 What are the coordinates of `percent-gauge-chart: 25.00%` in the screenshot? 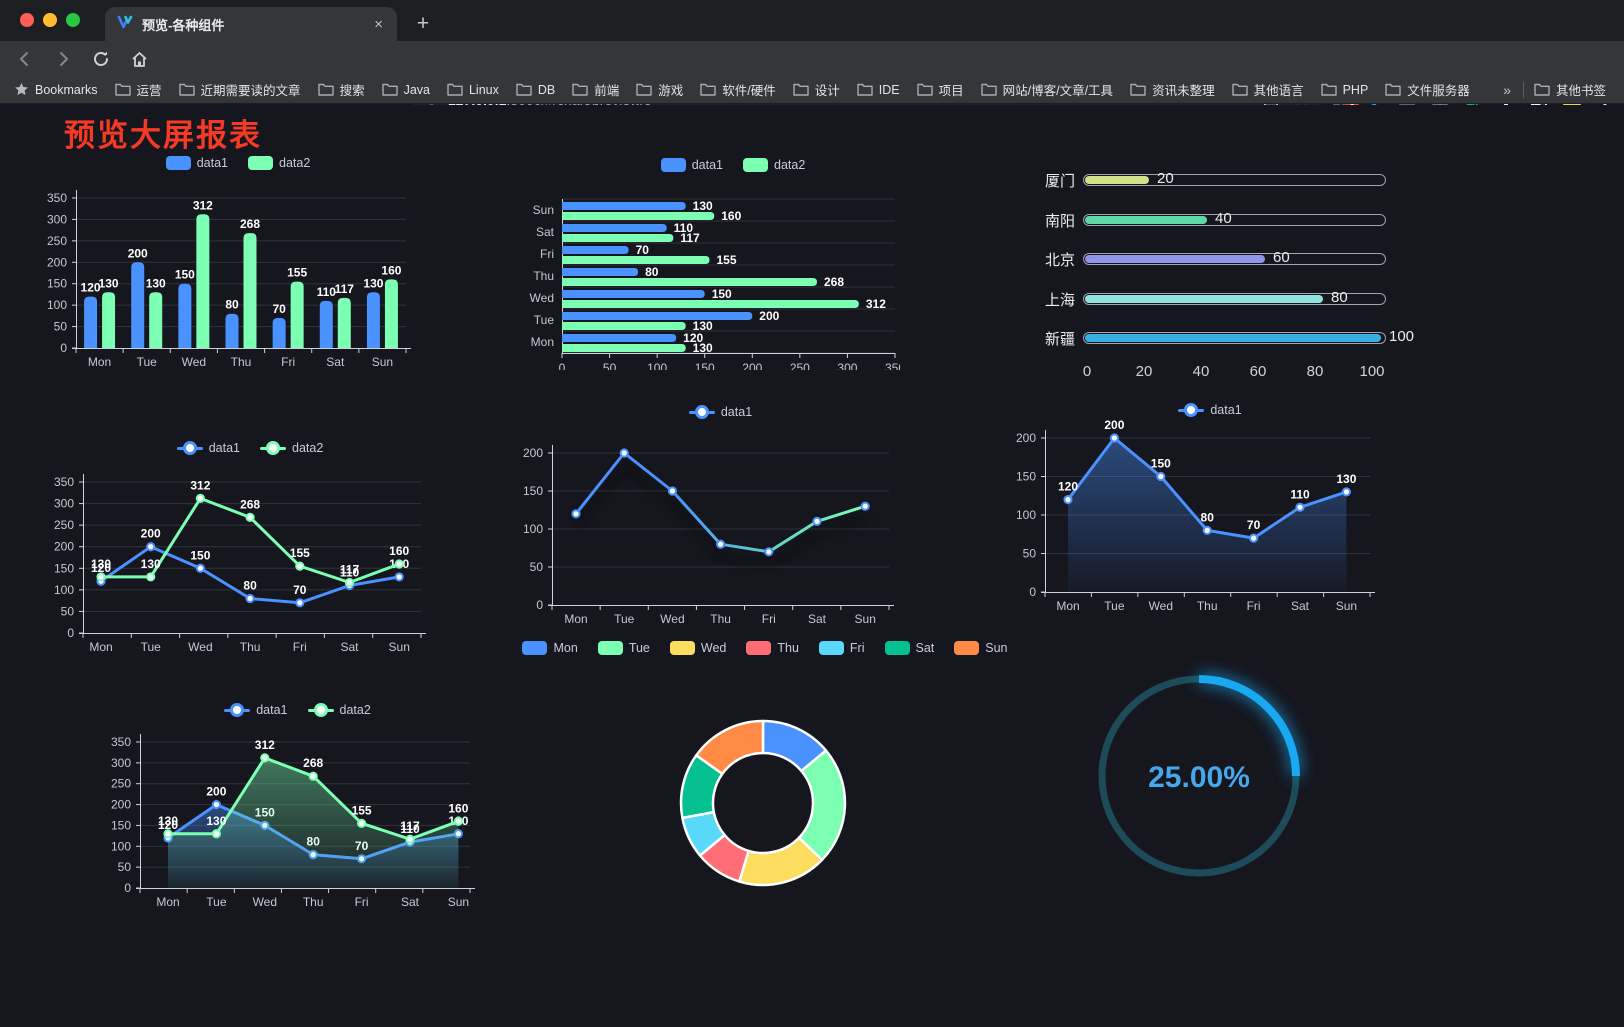 It's located at (1200, 777).